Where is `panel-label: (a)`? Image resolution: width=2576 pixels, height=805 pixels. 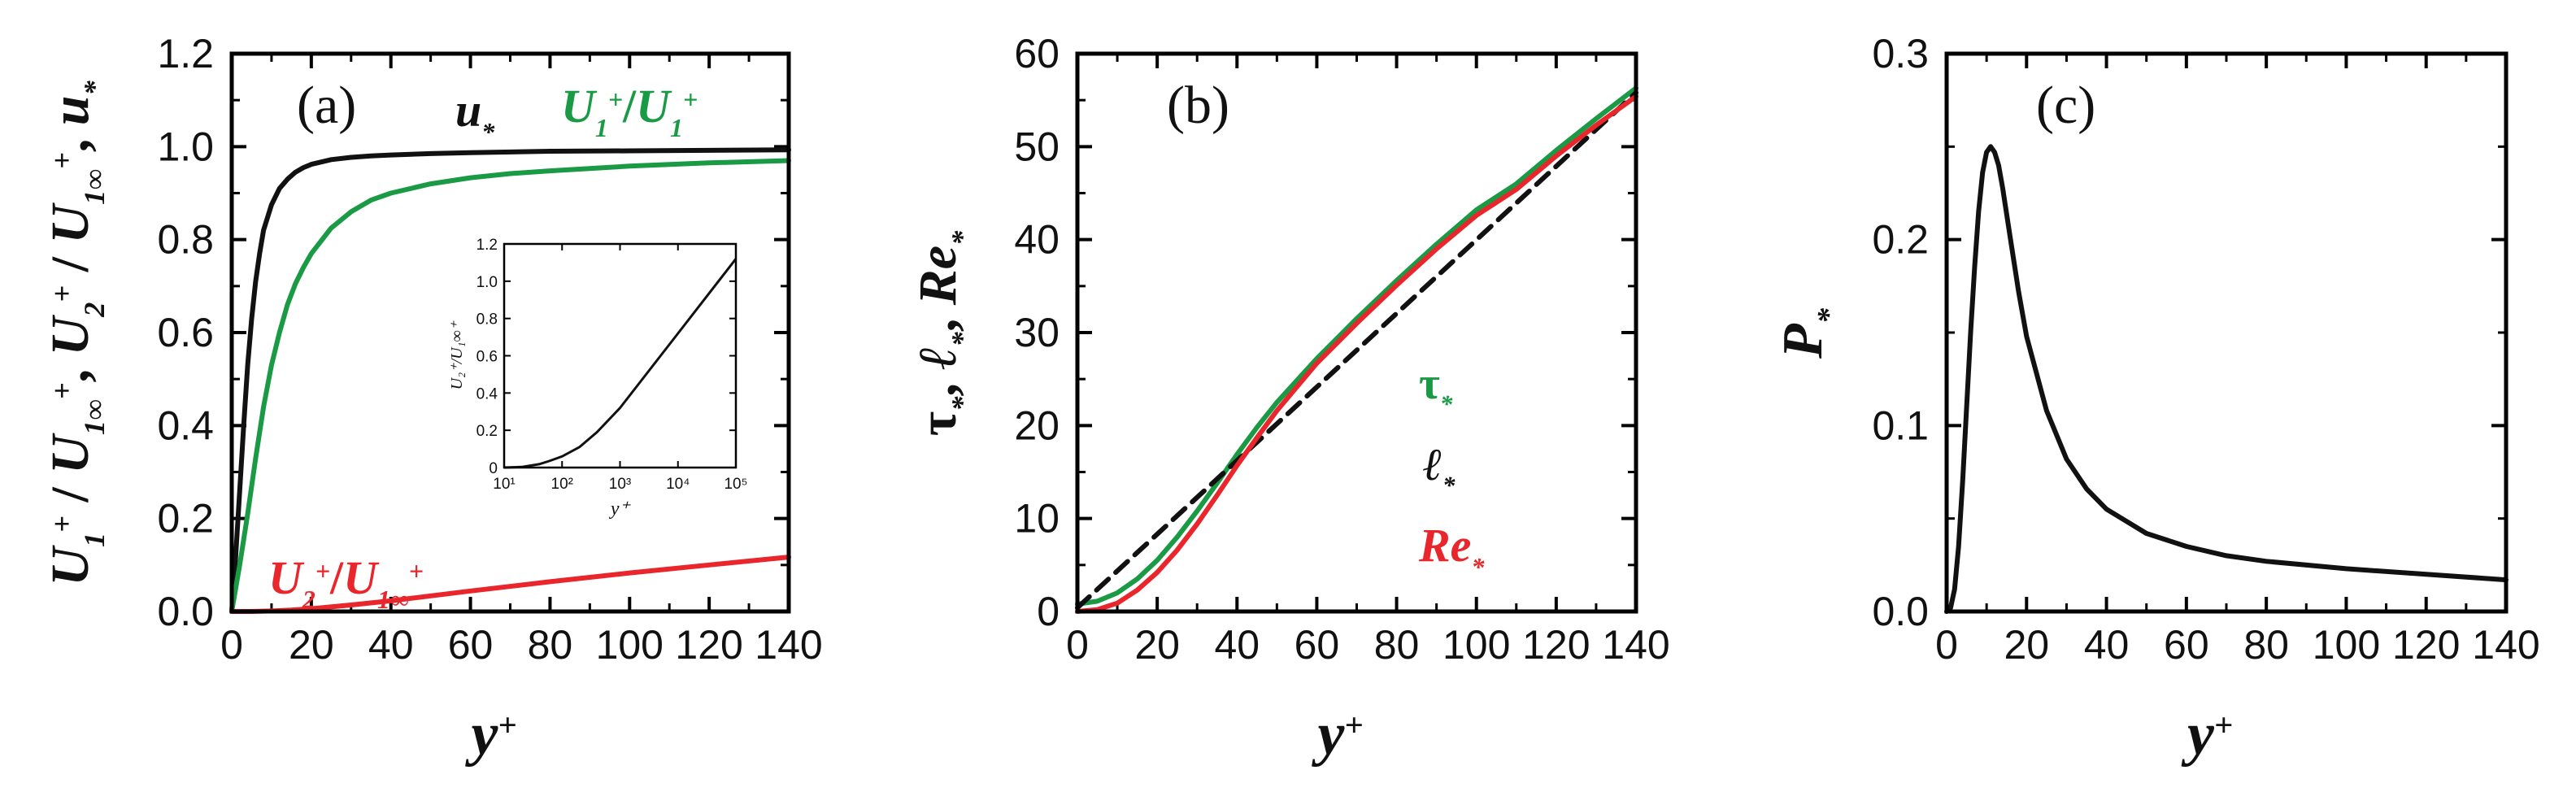
panel-label: (a) is located at coordinates (327, 105).